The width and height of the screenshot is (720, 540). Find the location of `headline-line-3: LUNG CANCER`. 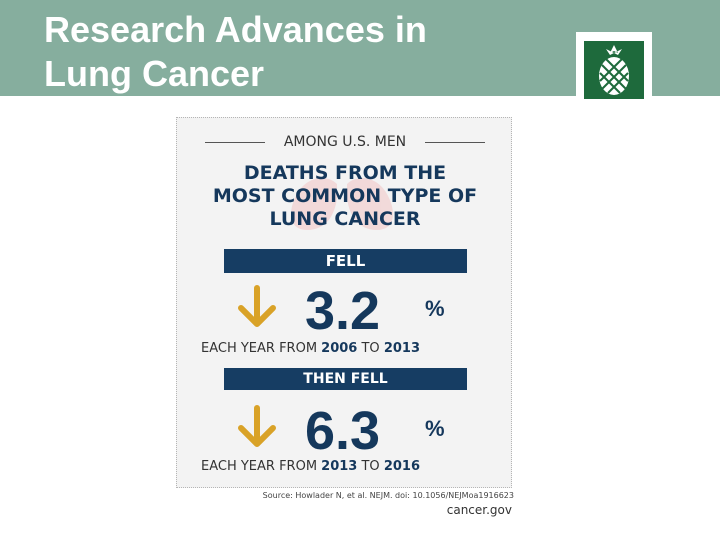

headline-line-3: LUNG CANCER is located at coordinates (345, 219).